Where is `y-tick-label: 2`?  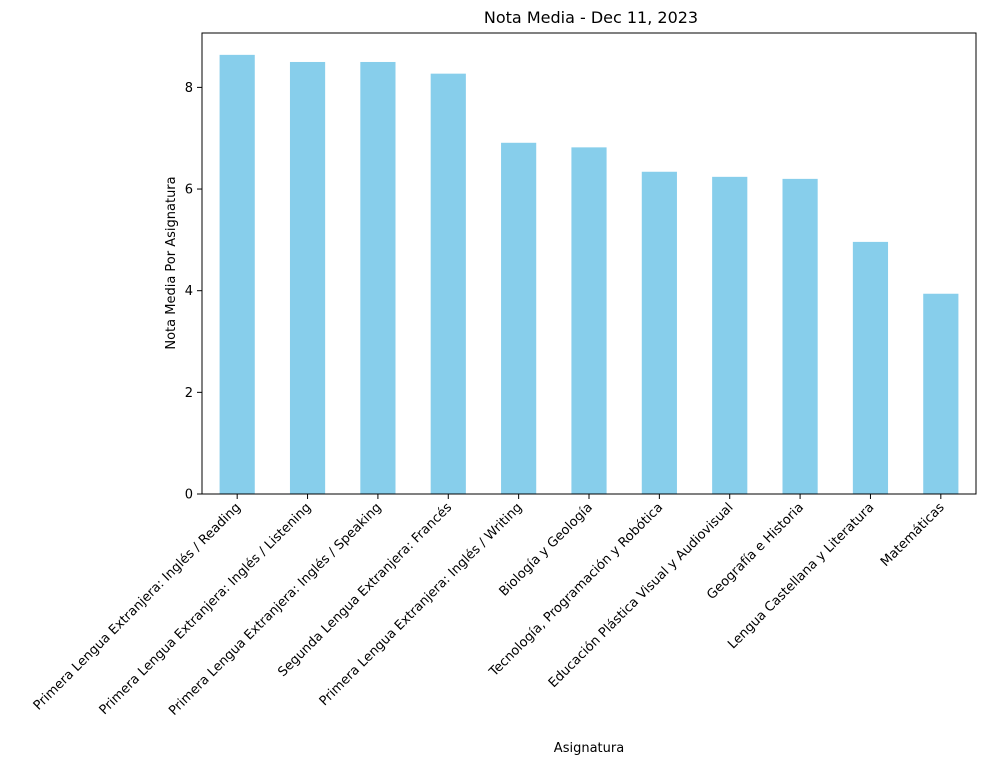 y-tick-label: 2 is located at coordinates (189, 393).